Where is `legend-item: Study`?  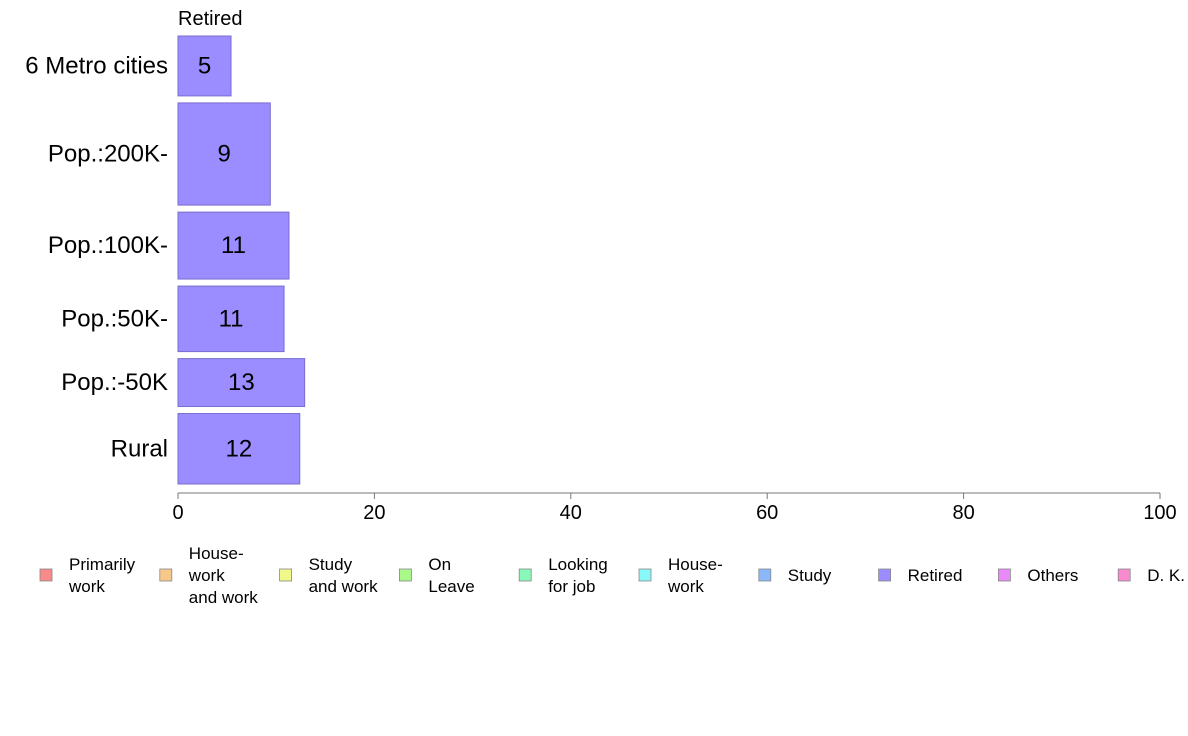
legend-item: Study is located at coordinates (795, 575).